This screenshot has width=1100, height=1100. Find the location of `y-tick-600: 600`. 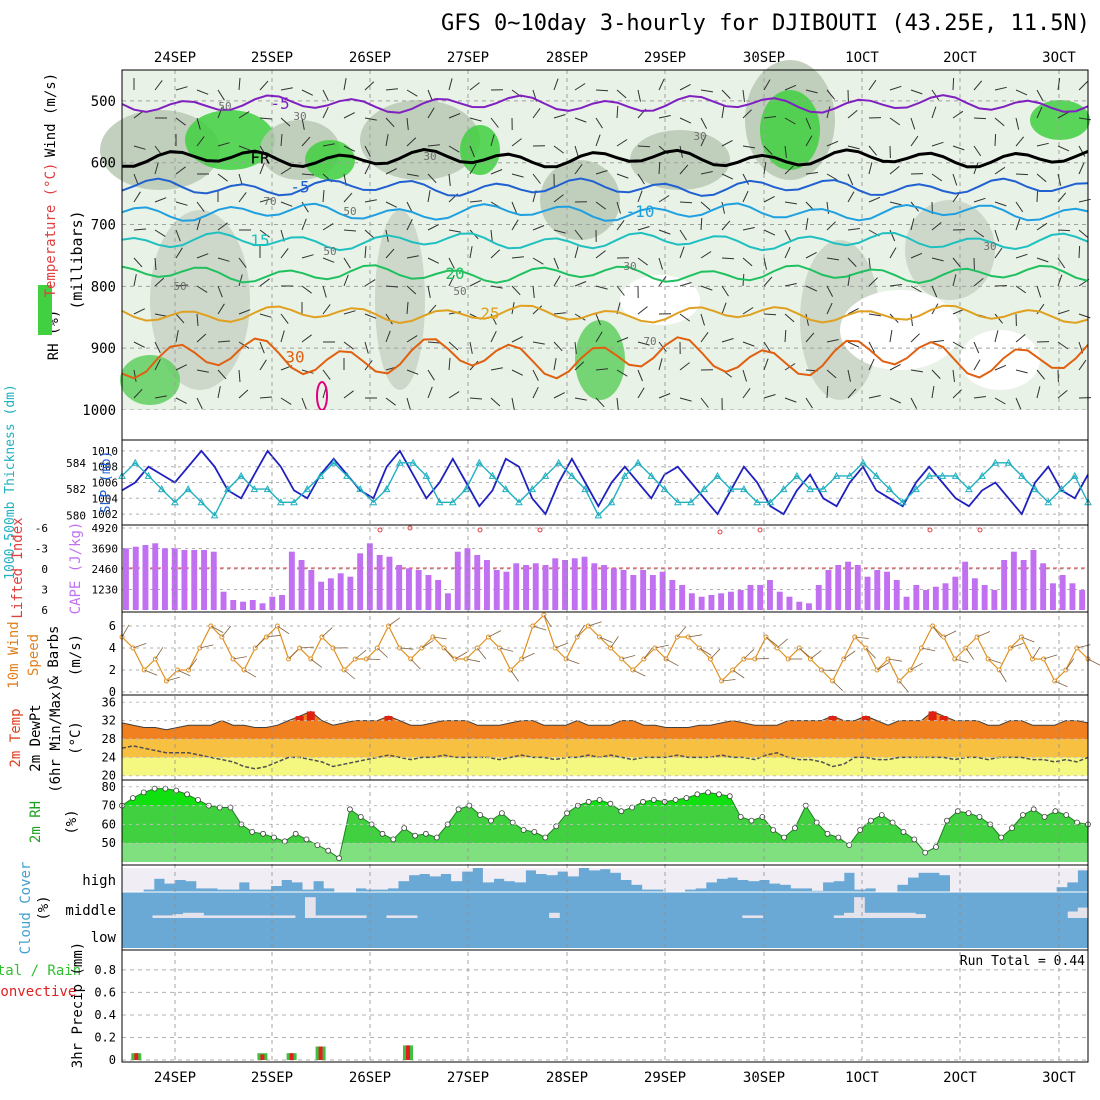

y-tick-600: 600 is located at coordinates (103, 164).